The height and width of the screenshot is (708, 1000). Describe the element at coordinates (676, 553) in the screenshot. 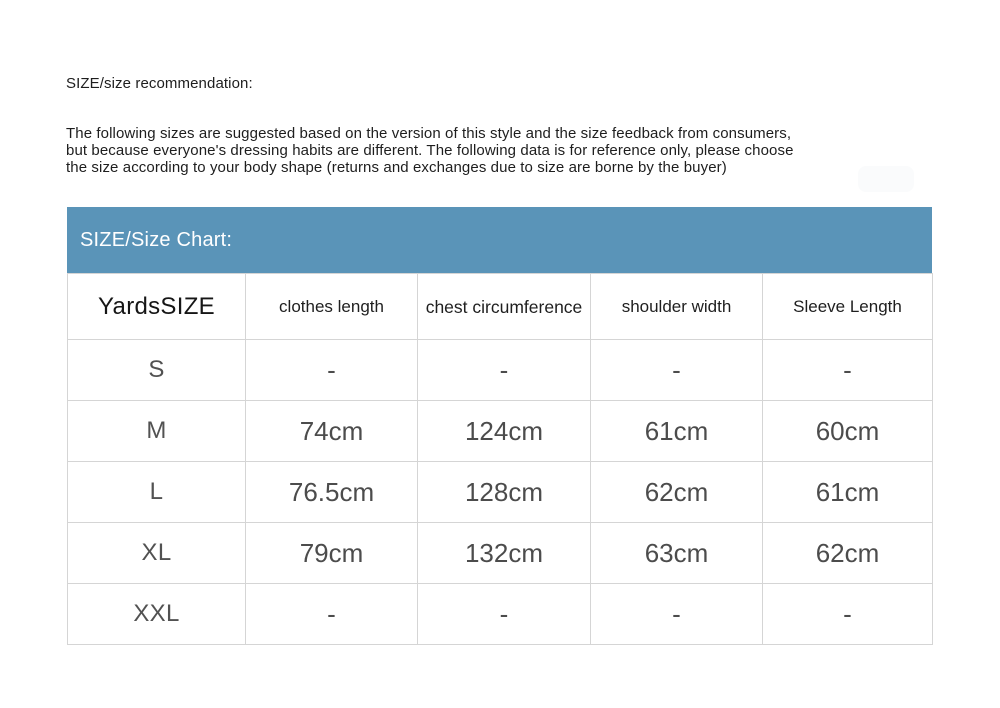

I see `value-cell: 63cm` at that location.